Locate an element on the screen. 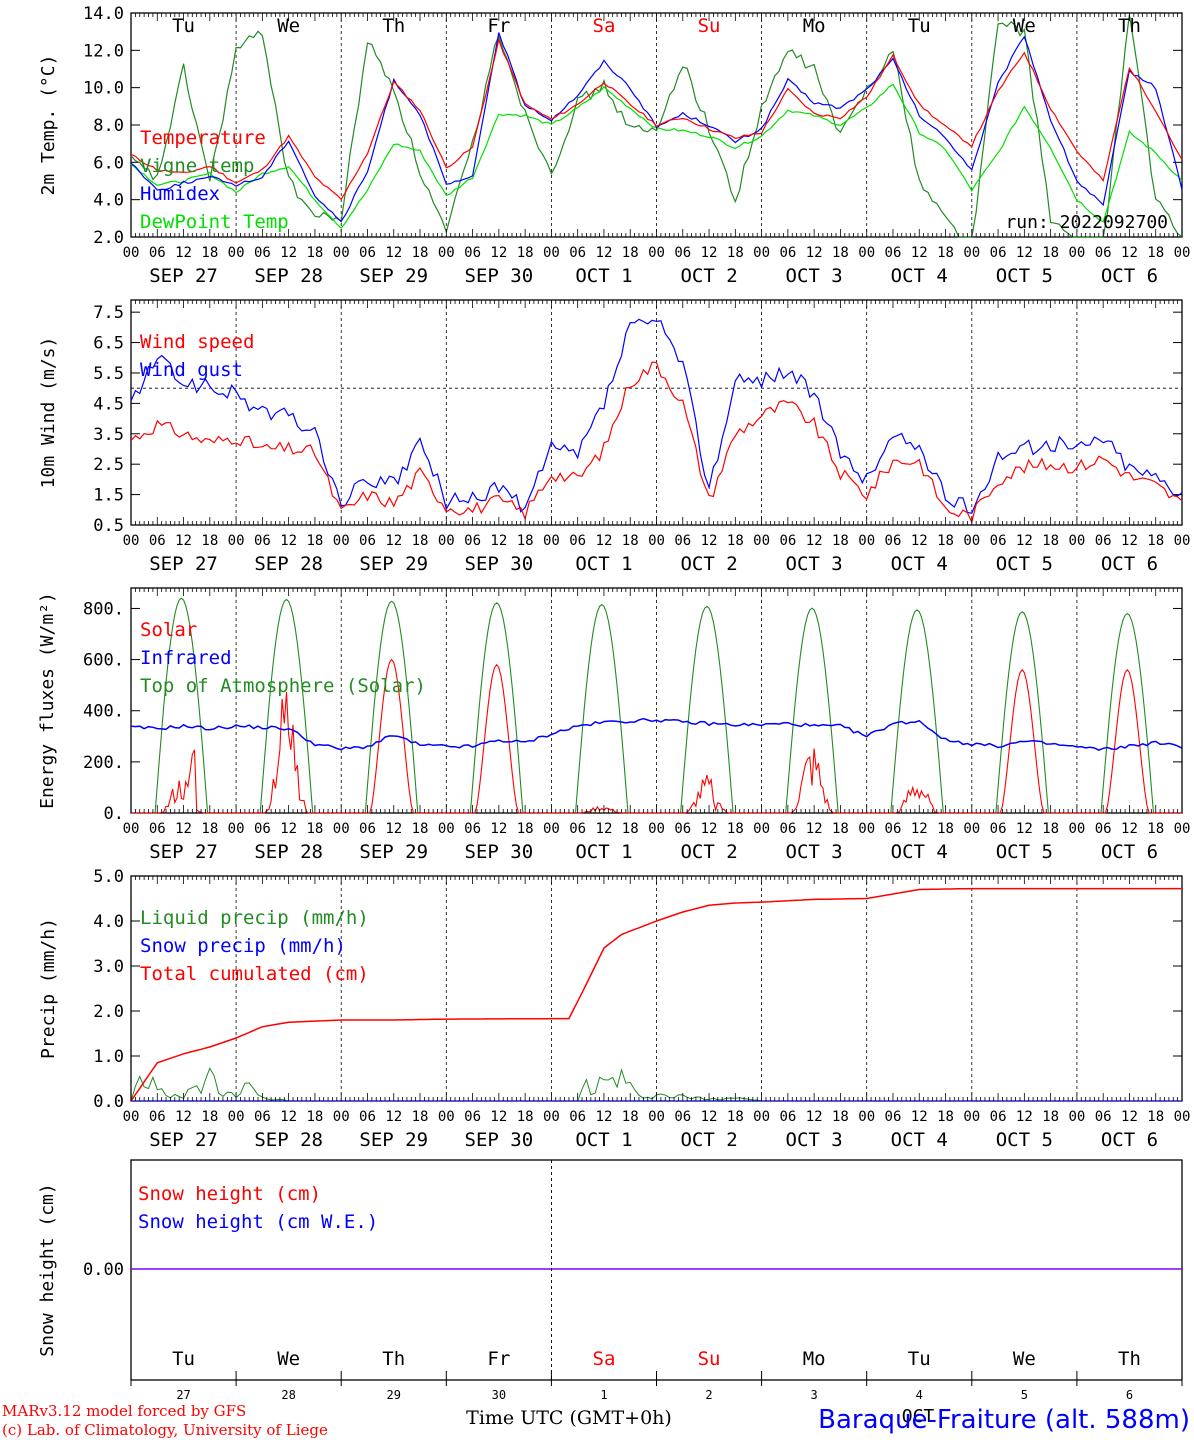  day-number: 4 is located at coordinates (919, 1395).